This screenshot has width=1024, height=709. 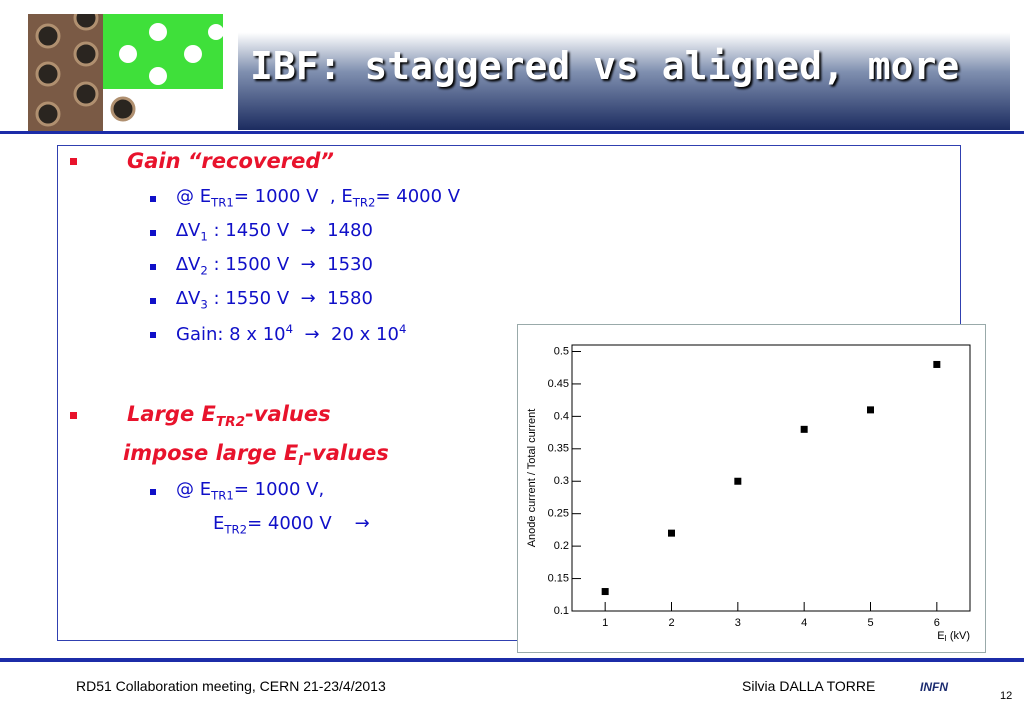 What do you see at coordinates (934, 687) in the screenshot?
I see `logo: INFN` at bounding box center [934, 687].